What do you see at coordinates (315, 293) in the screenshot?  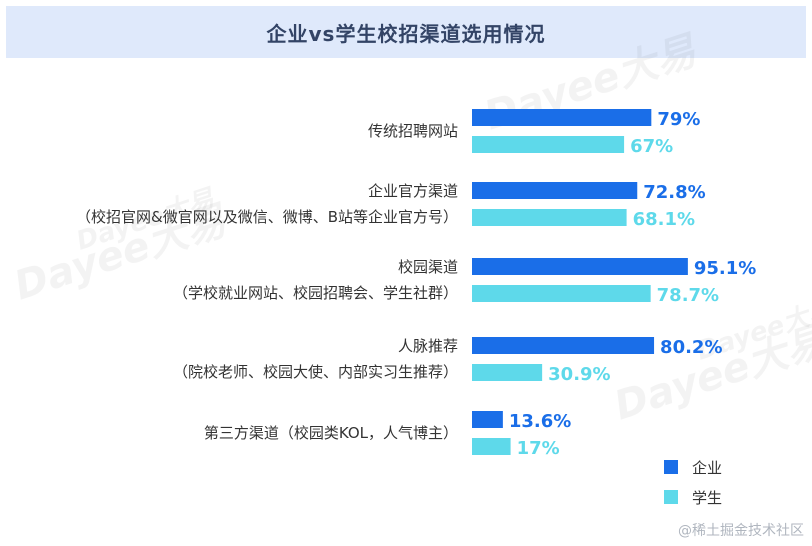 I see `category-label: （学校就业网站、校园招聘会、学生社群）` at bounding box center [315, 293].